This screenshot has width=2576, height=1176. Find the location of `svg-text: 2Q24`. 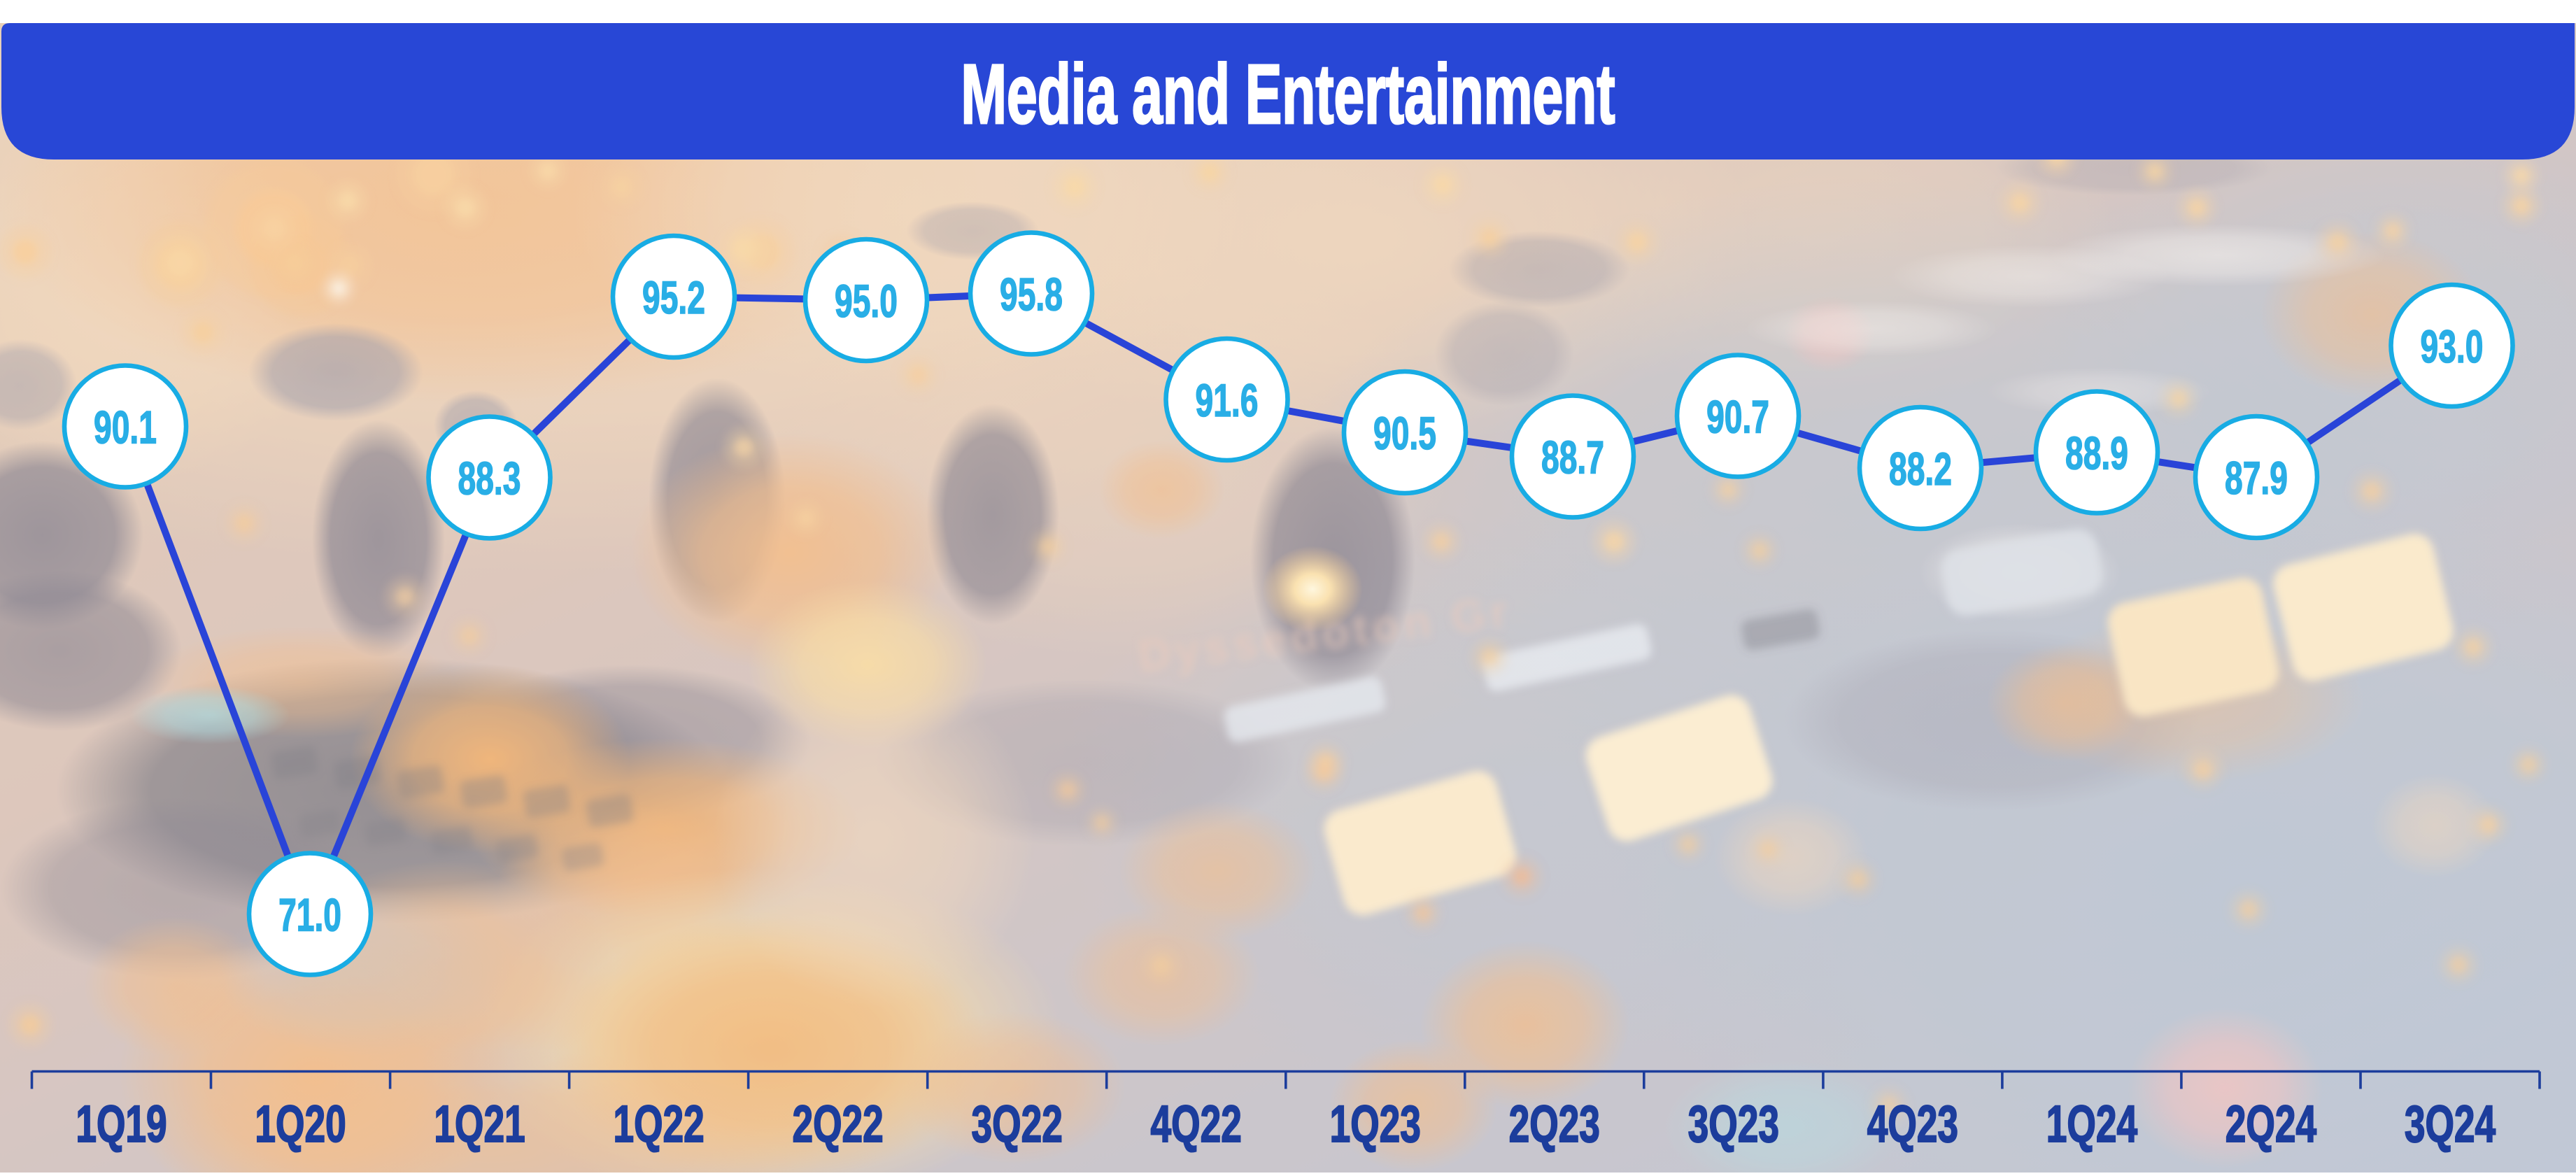

svg-text: 2Q24 is located at coordinates (2270, 1124).